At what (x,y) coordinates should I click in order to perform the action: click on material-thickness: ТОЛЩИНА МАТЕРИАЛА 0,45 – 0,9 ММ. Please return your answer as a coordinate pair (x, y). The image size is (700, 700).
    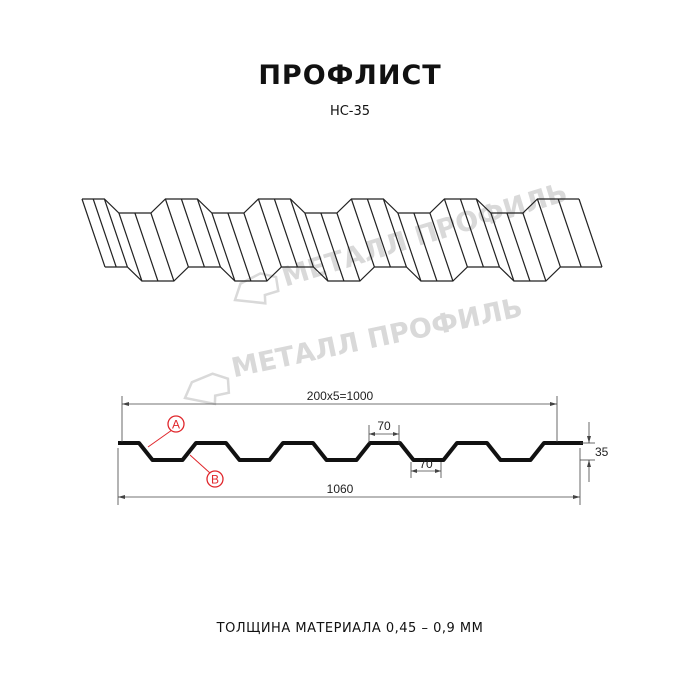
    Looking at the image, I should click on (350, 628).